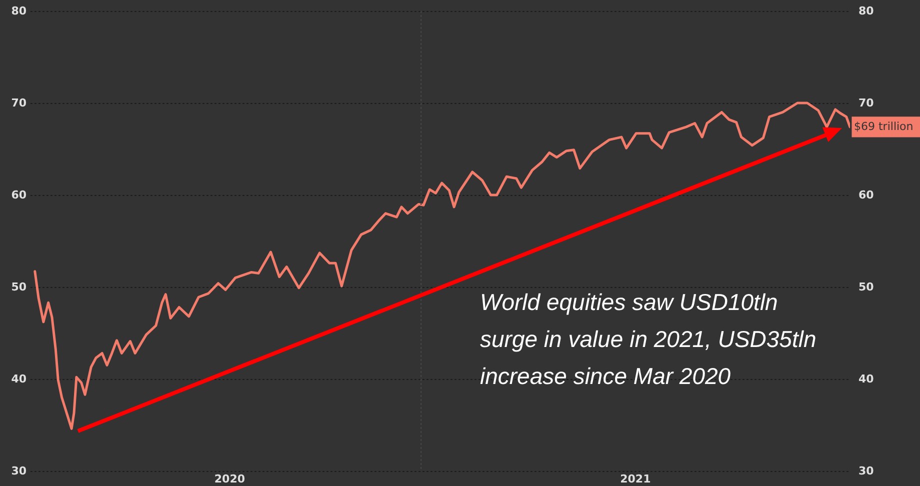  Describe the element at coordinates (19, 11) in the screenshot. I see `y-tick-label: 80` at that location.